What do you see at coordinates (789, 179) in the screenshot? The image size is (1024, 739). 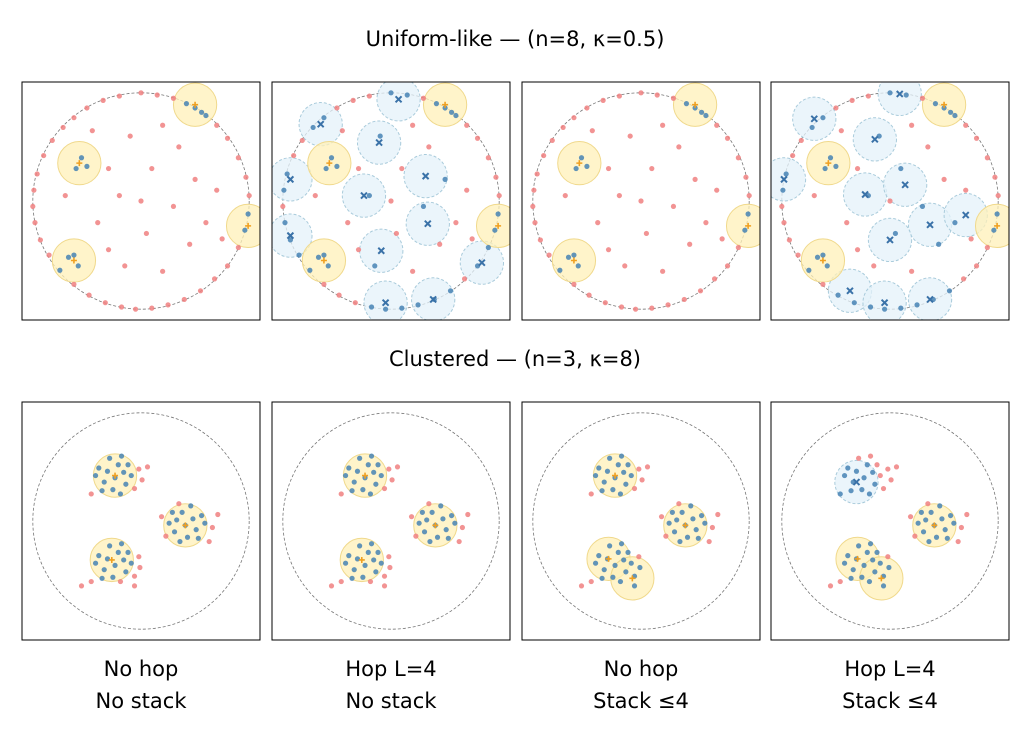 I see `hop-area` at bounding box center [789, 179].